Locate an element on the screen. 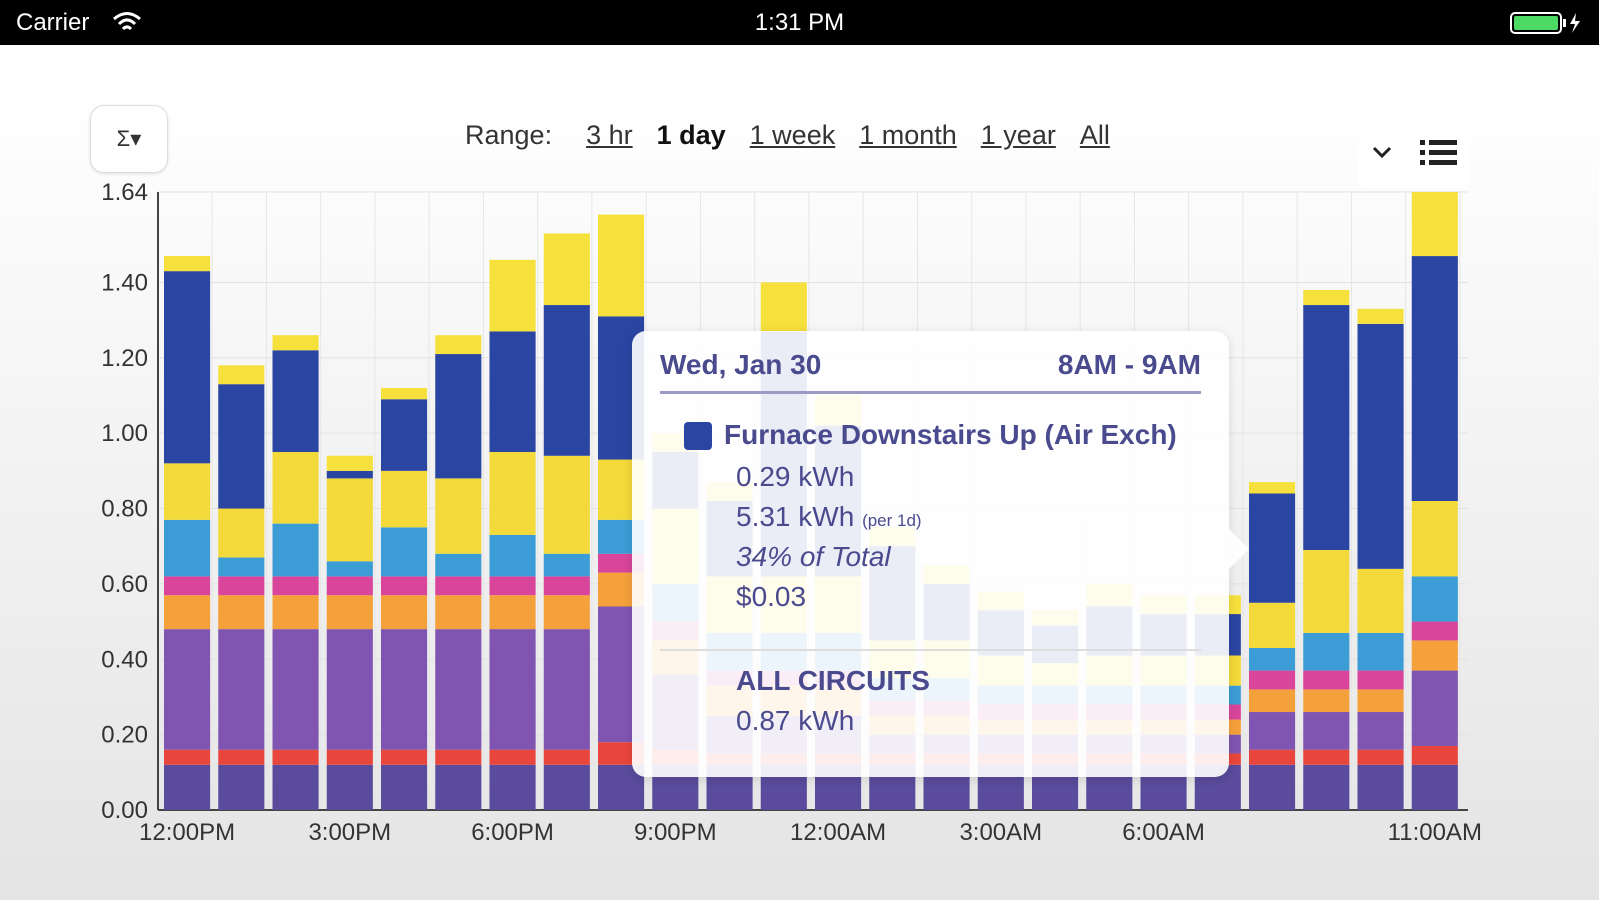 This screenshot has width=1599, height=900. range-option: 1 year is located at coordinates (1018, 135).